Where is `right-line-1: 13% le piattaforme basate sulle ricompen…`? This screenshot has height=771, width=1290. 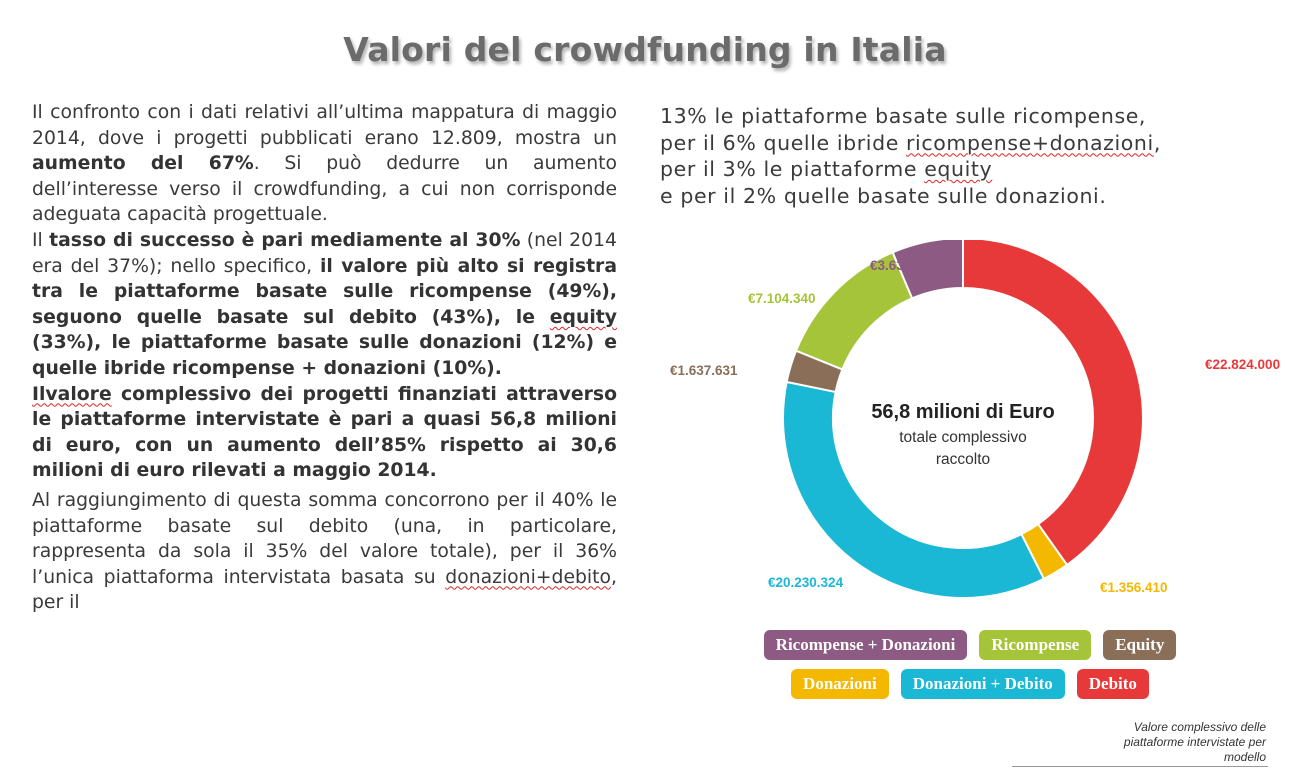 right-line-1: 13% le piattaforme basate sulle ricompen… is located at coordinates (903, 116).